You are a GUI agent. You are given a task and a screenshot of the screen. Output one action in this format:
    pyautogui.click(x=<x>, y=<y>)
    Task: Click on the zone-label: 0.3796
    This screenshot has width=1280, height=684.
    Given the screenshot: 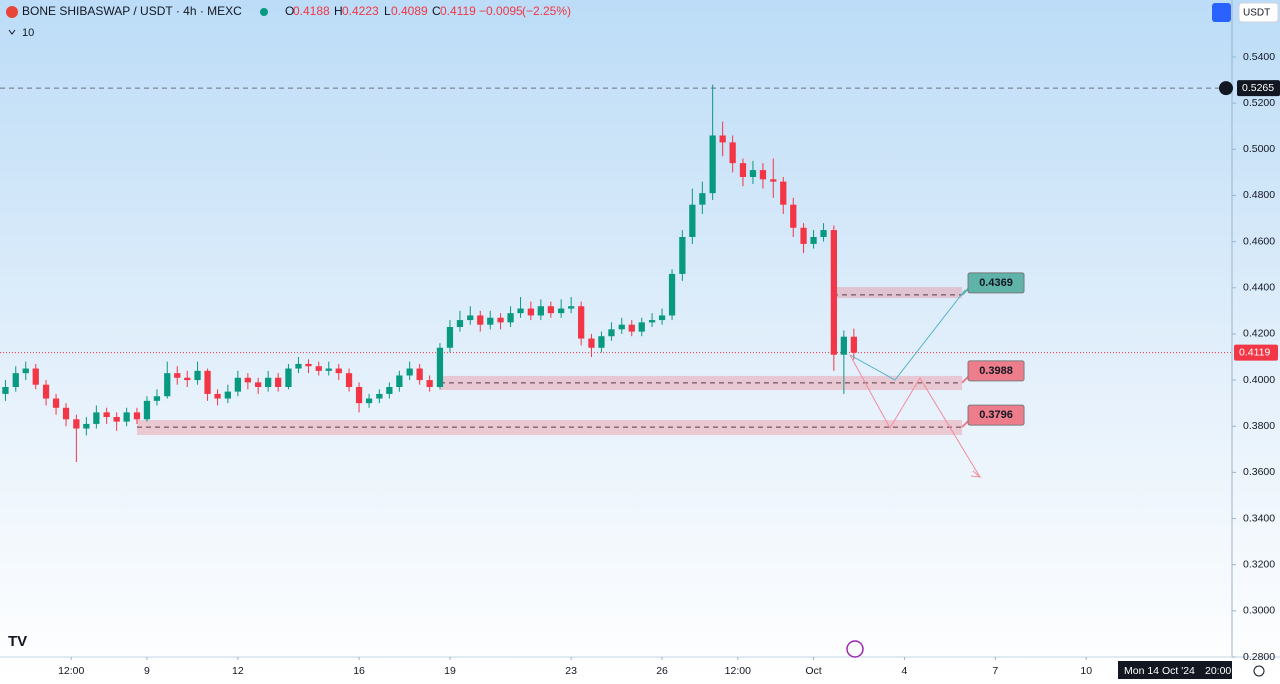 What is the action you would take?
    pyautogui.click(x=996, y=415)
    